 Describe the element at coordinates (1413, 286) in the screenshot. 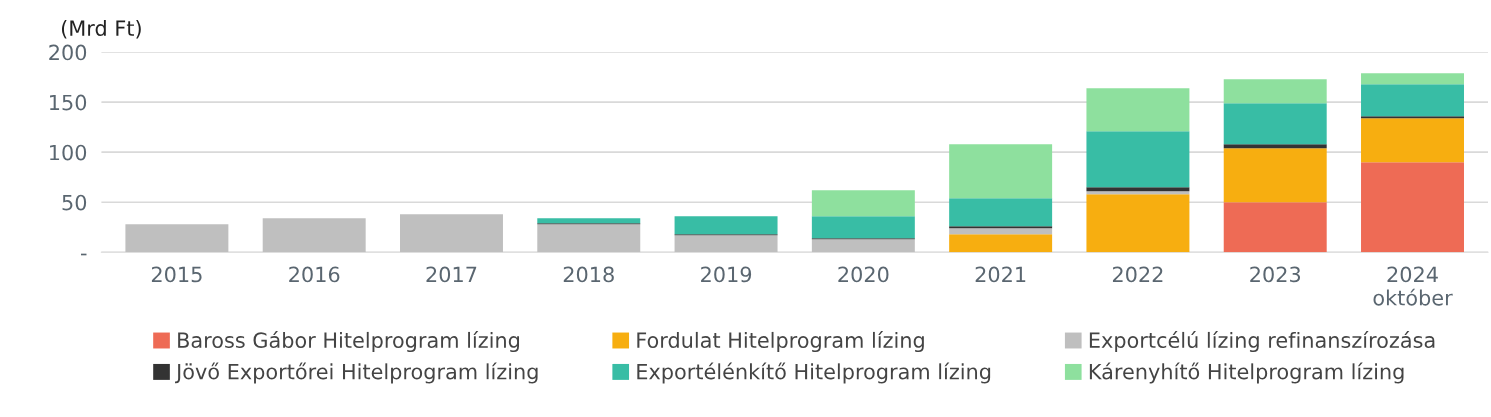

I see `x-tick-label: 2024 október` at that location.